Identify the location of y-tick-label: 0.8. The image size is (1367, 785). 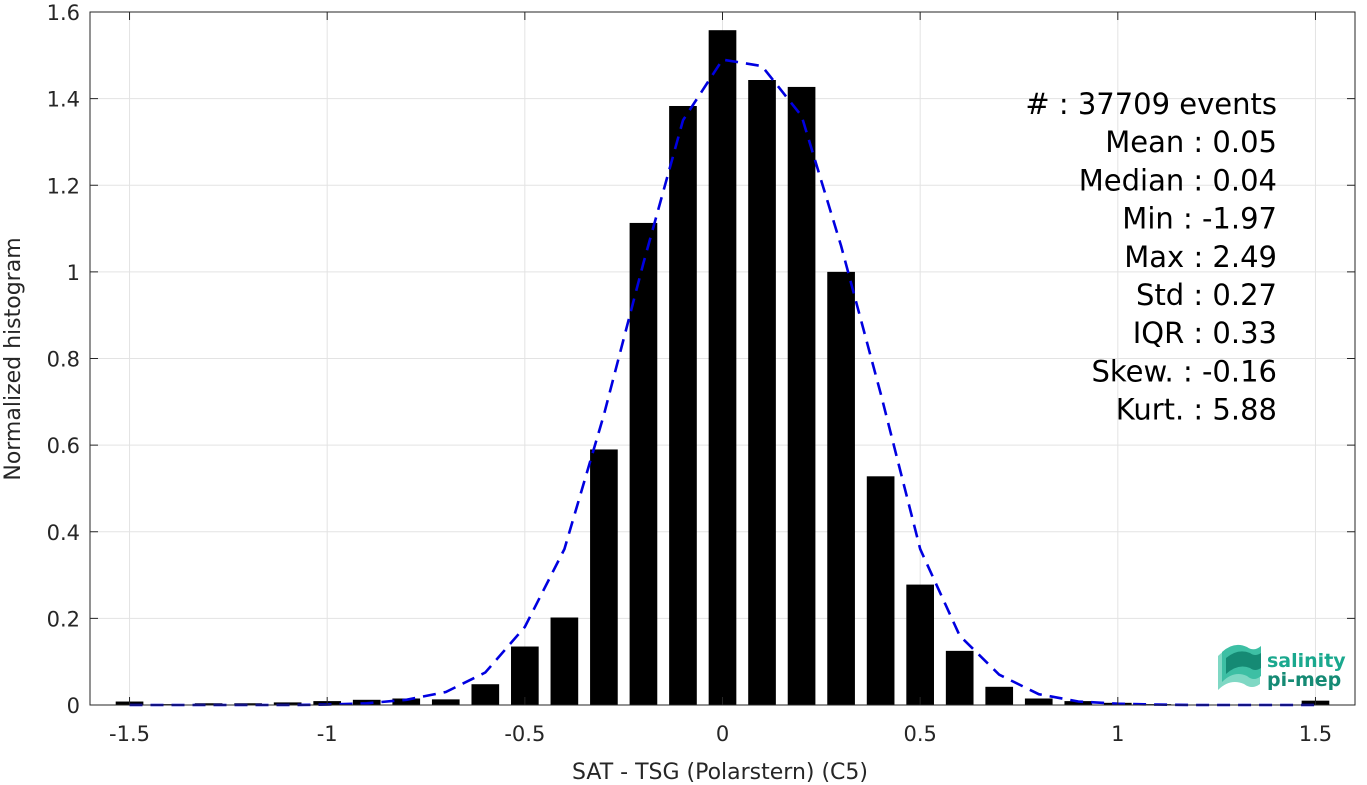
(63, 360).